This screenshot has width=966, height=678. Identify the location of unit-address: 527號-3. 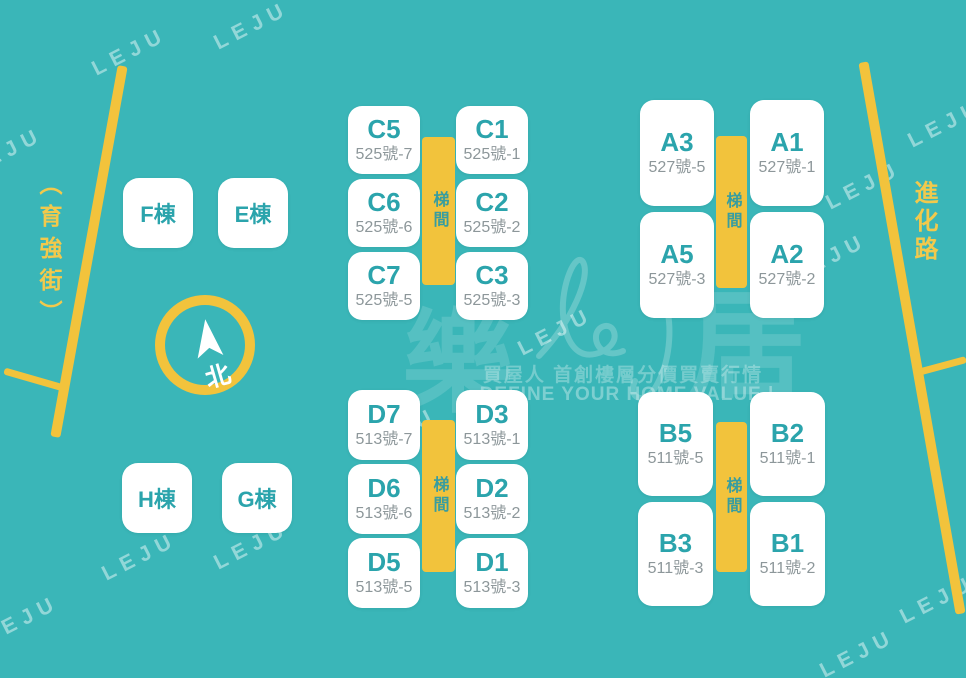
(677, 280).